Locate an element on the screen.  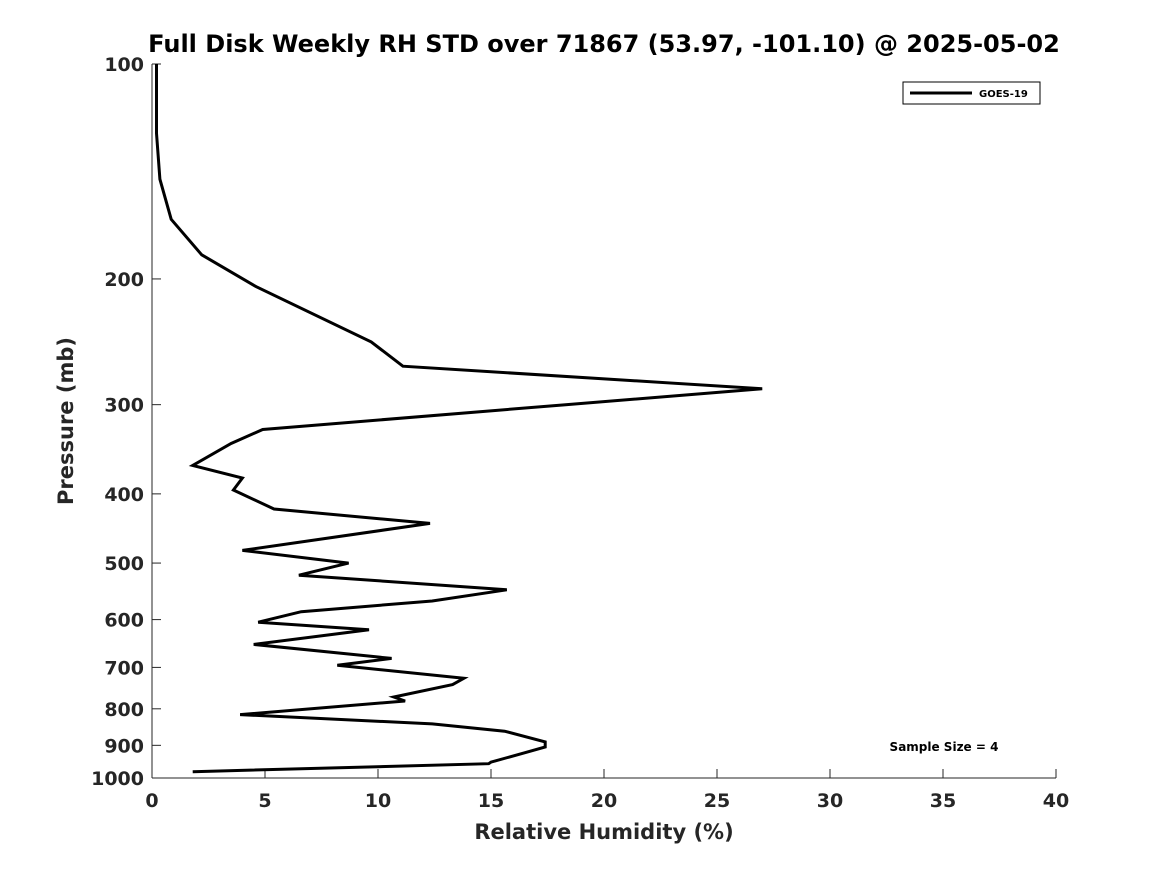
y-tick-label: 1000 is located at coordinates (117, 779).